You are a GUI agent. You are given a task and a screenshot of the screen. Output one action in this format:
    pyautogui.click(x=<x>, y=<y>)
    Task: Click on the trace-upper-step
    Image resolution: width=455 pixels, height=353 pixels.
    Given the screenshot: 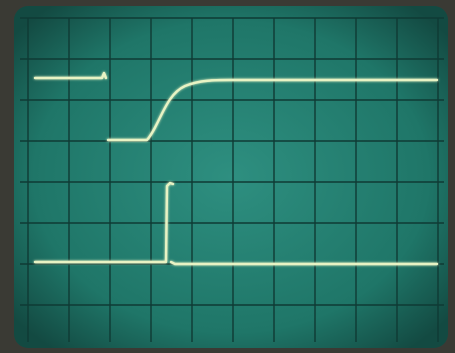 What is the action you would take?
    pyautogui.click(x=272, y=110)
    